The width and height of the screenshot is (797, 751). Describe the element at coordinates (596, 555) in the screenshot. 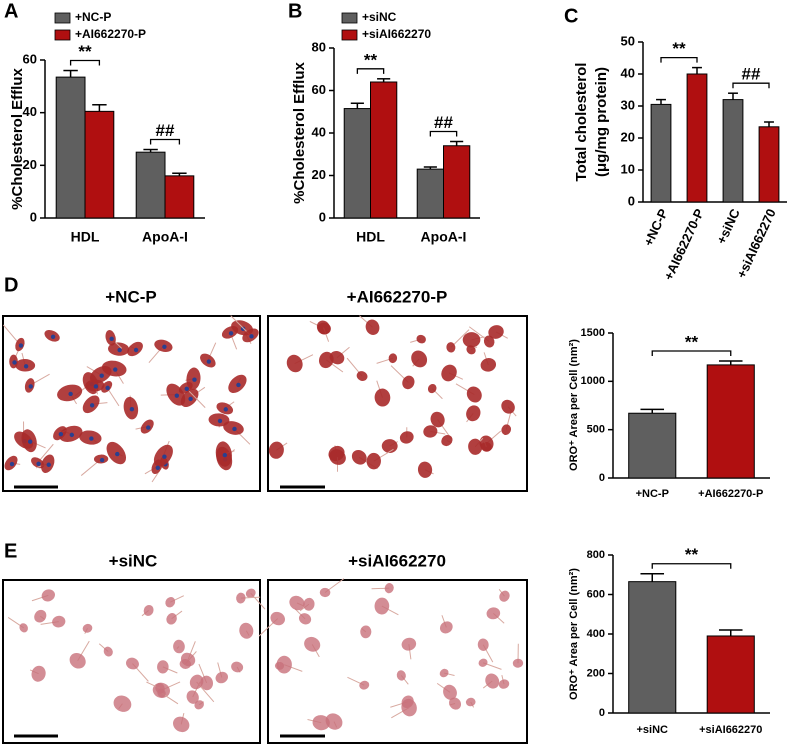

I see `y-tick-label: 800` at that location.